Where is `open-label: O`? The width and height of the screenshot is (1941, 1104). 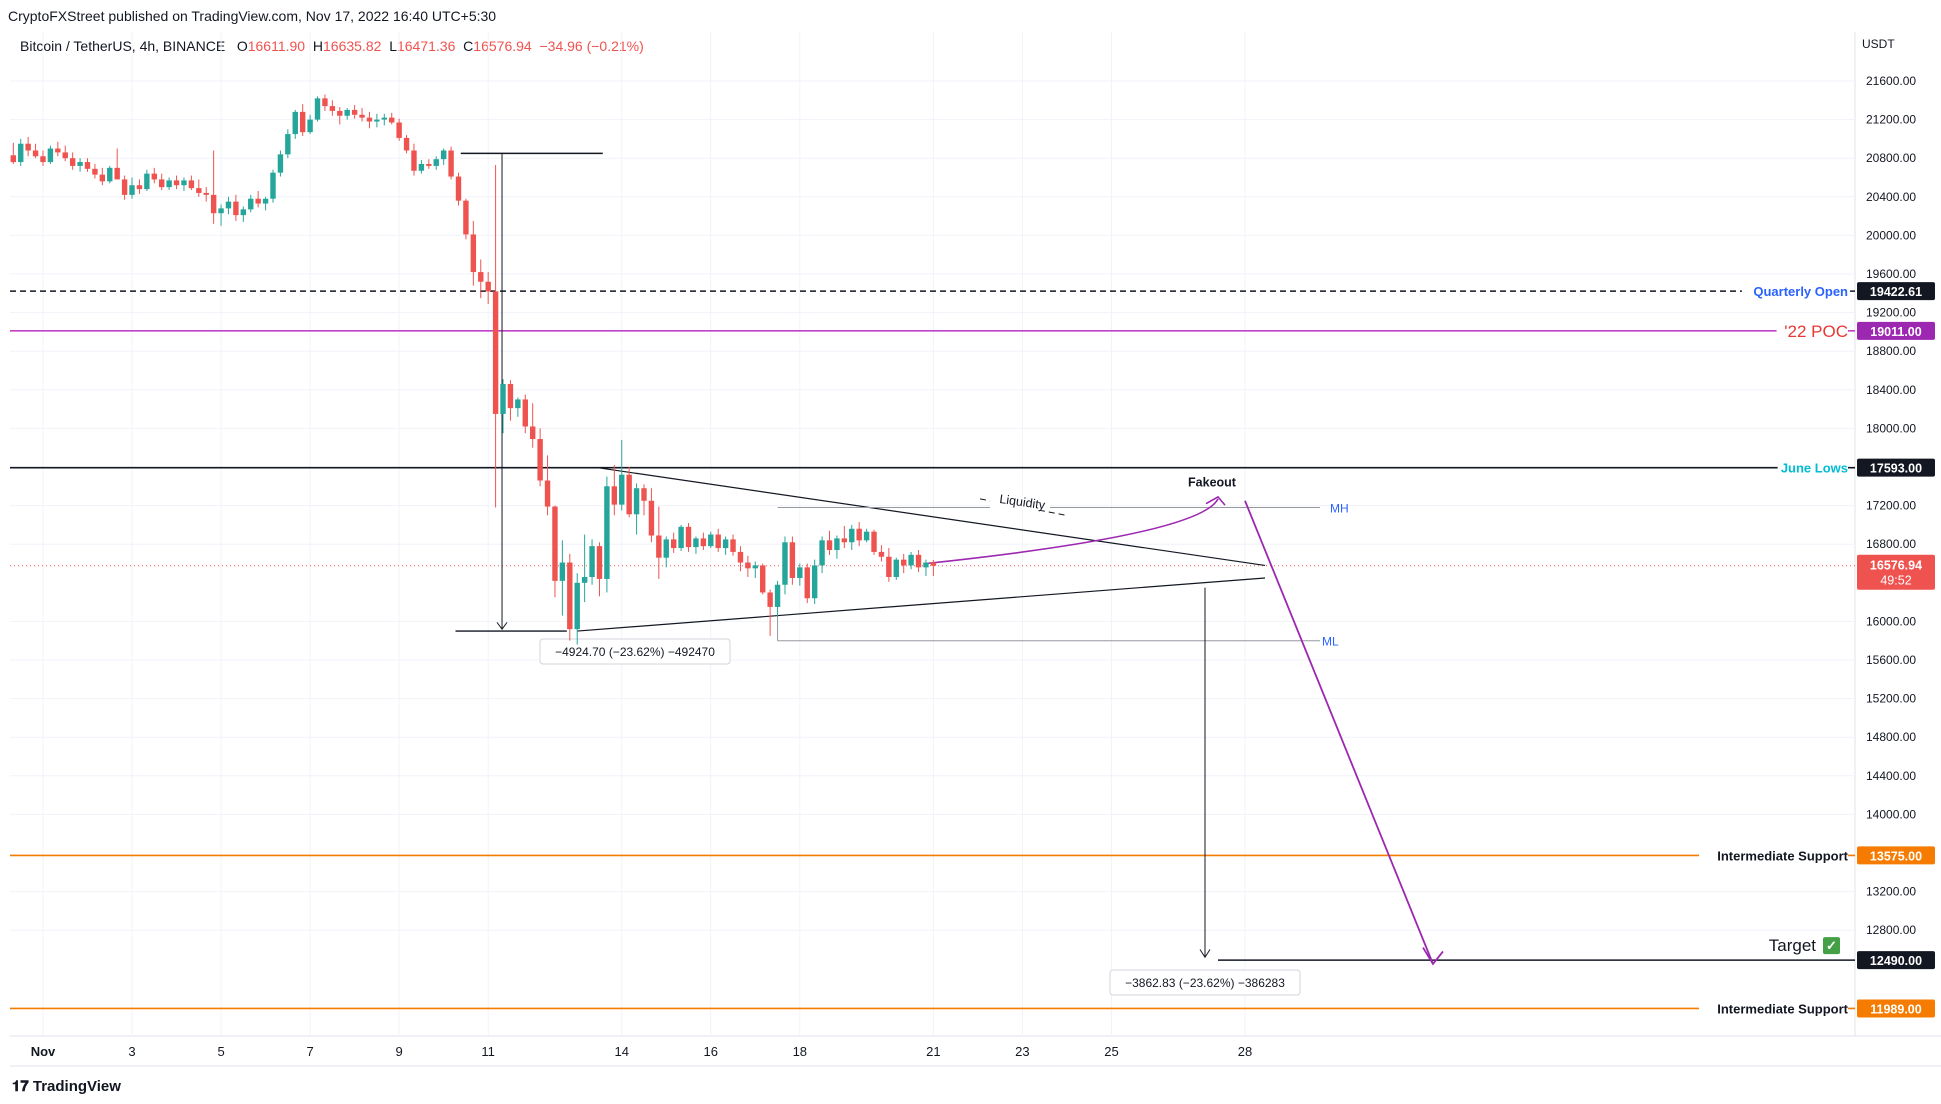
open-label: O is located at coordinates (242, 46).